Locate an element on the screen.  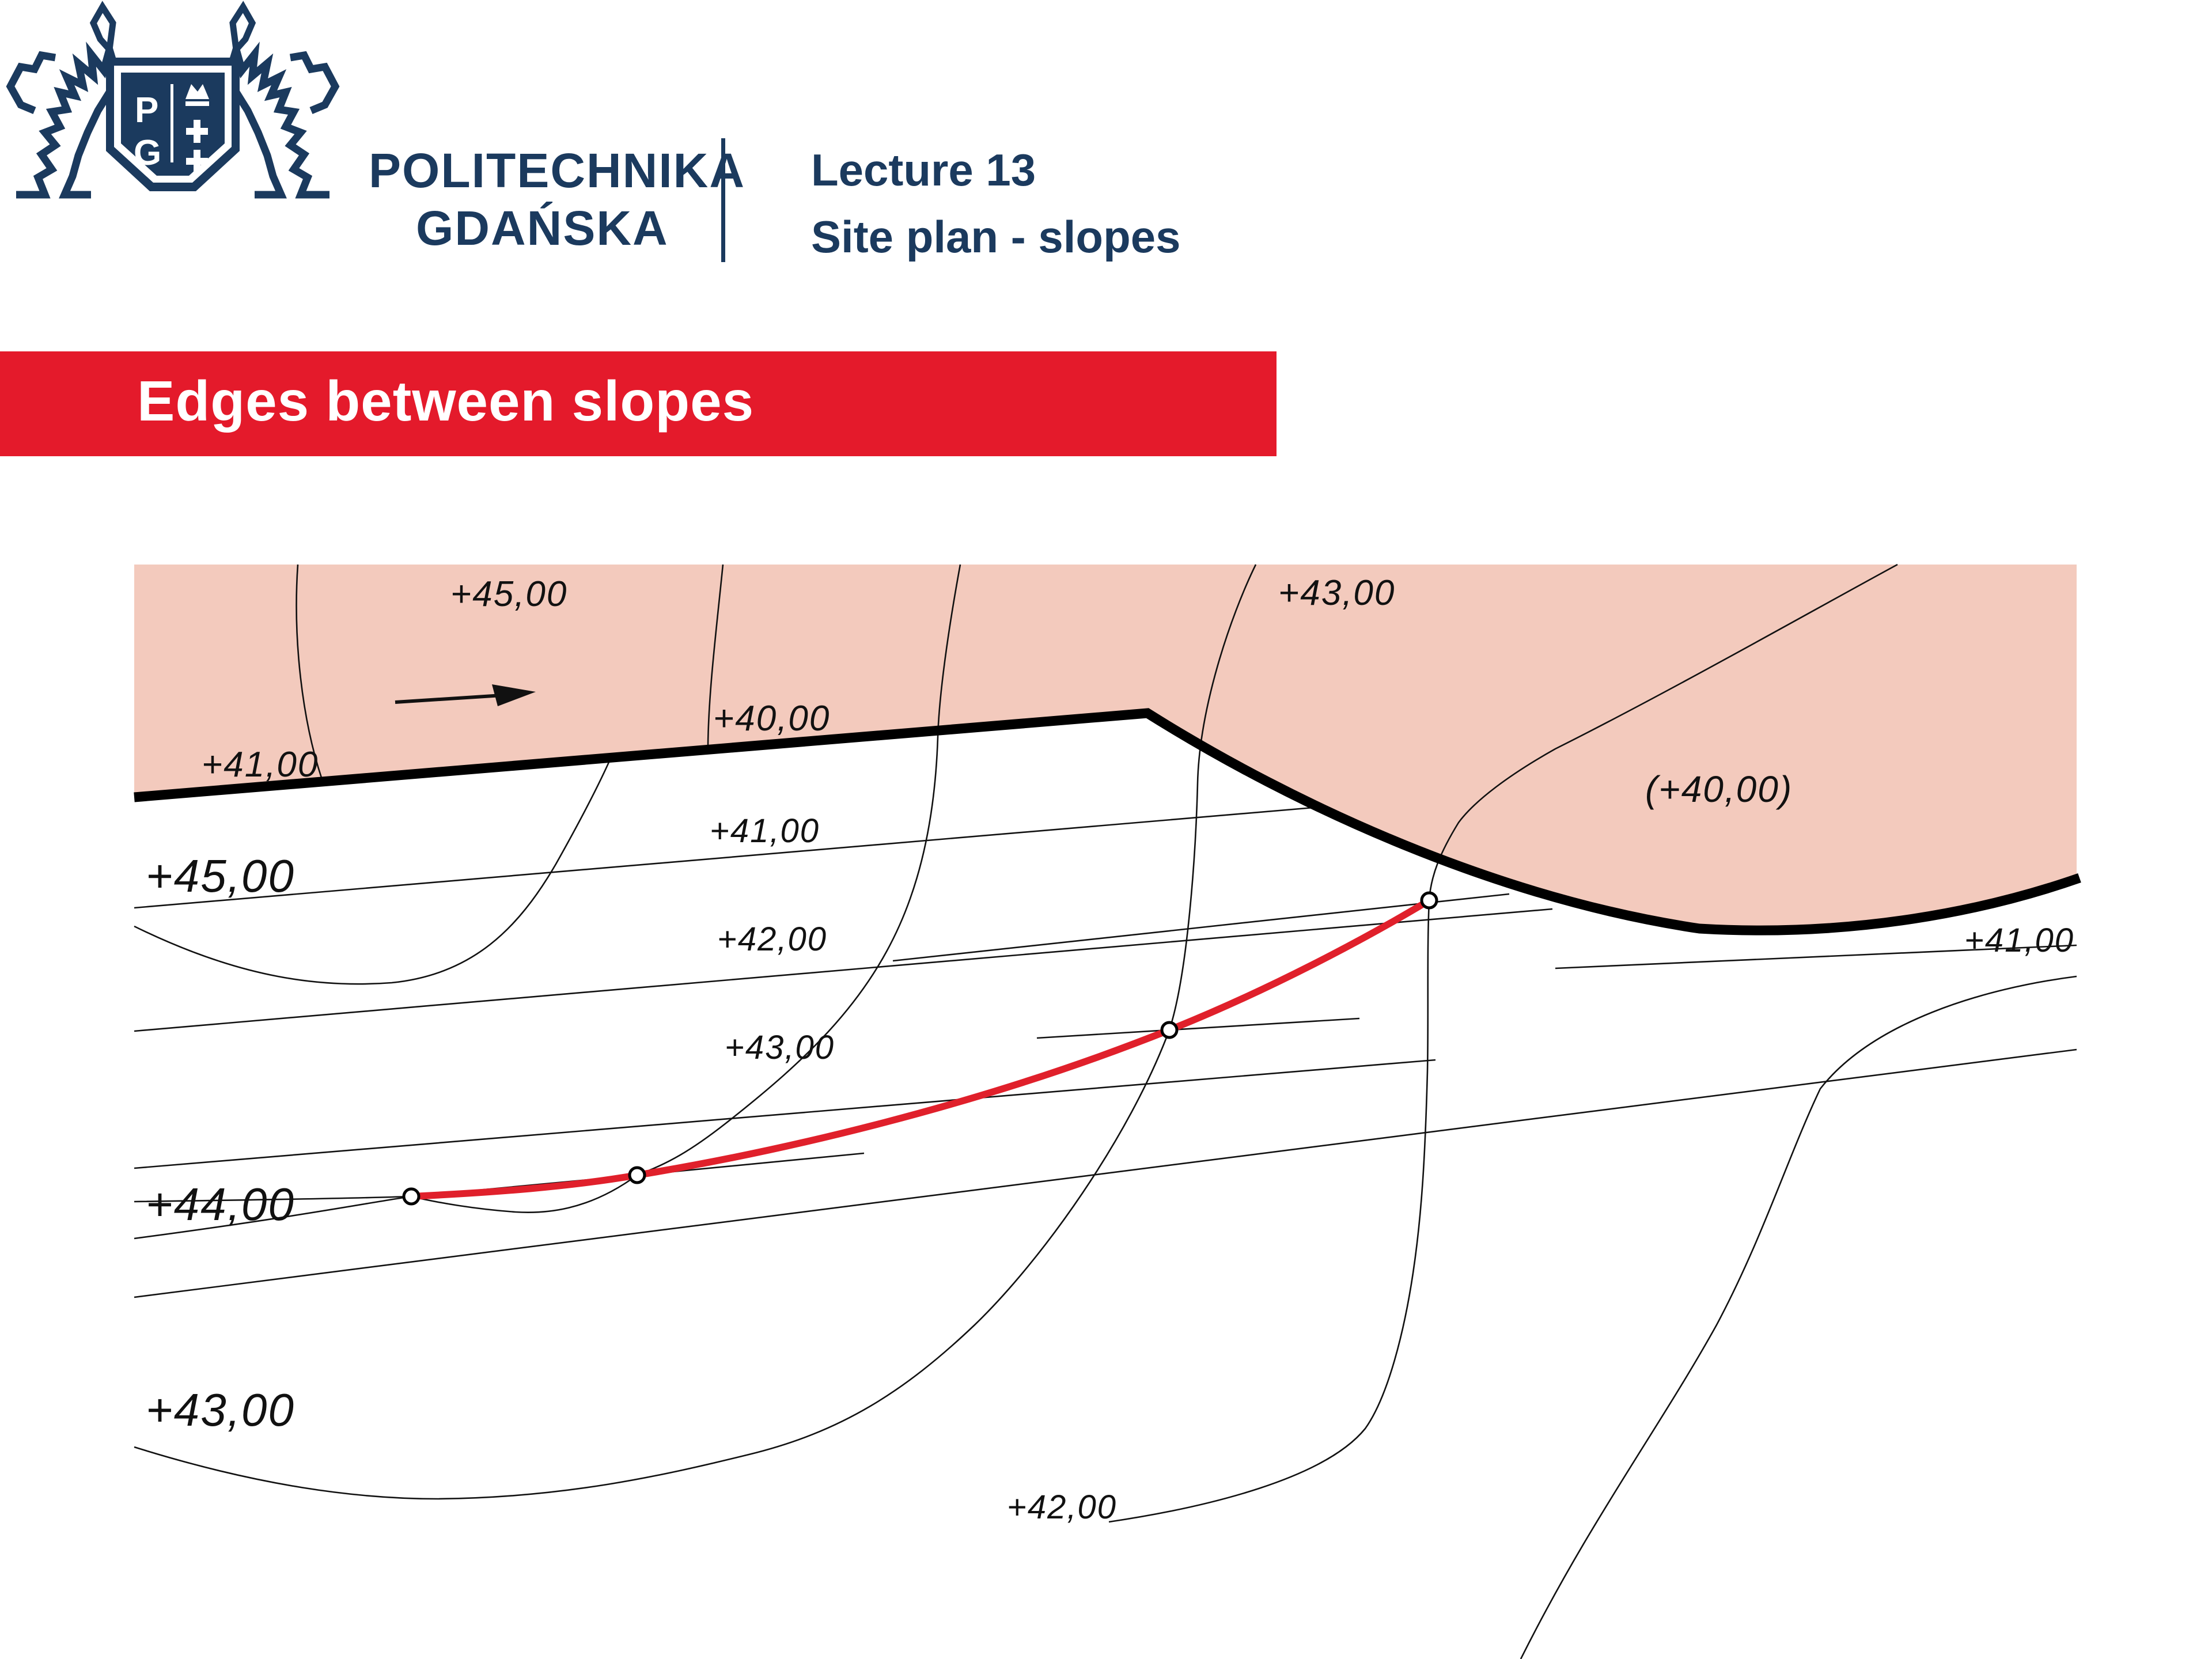
section-title: Edges between slopes is located at coordinates (446, 401).